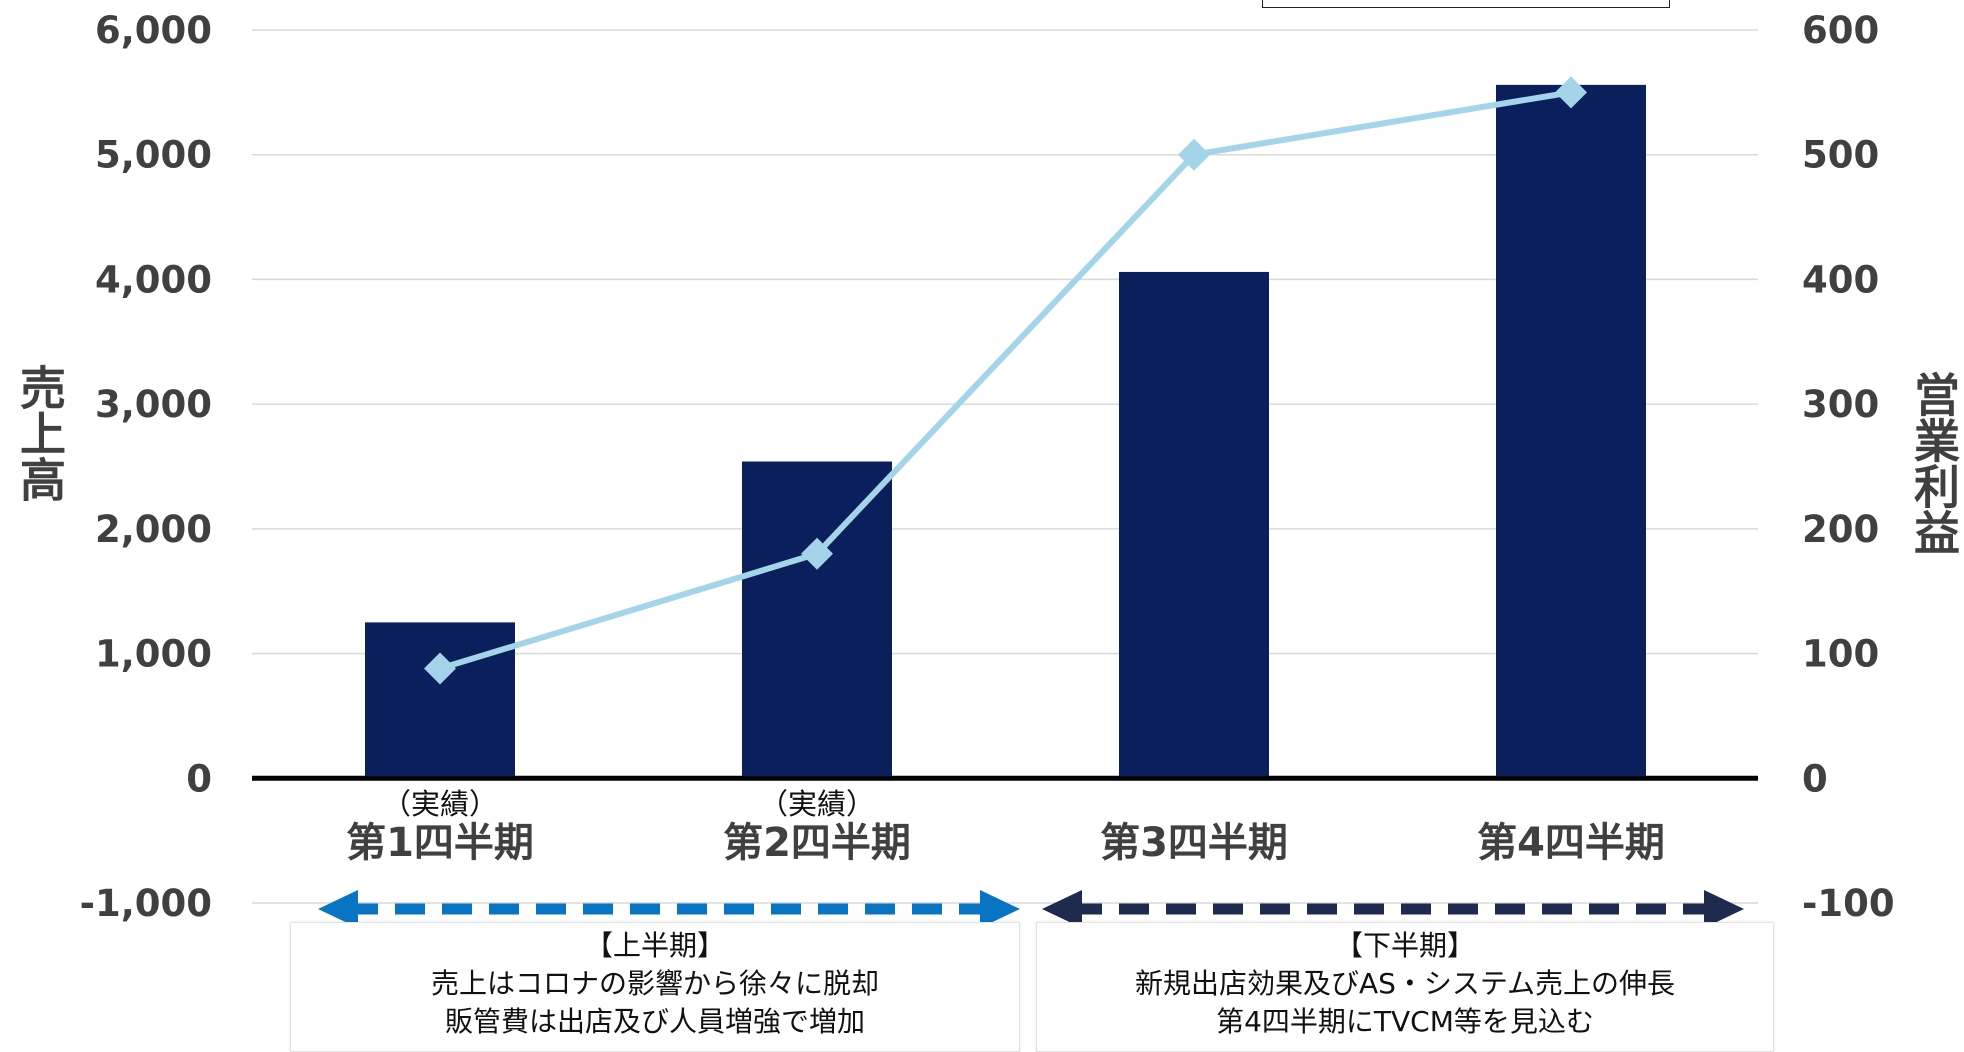 Image resolution: width=1964 pixels, height=1052 pixels. What do you see at coordinates (153, 30) in the screenshot?
I see `y-tick-label: 6,000` at bounding box center [153, 30].